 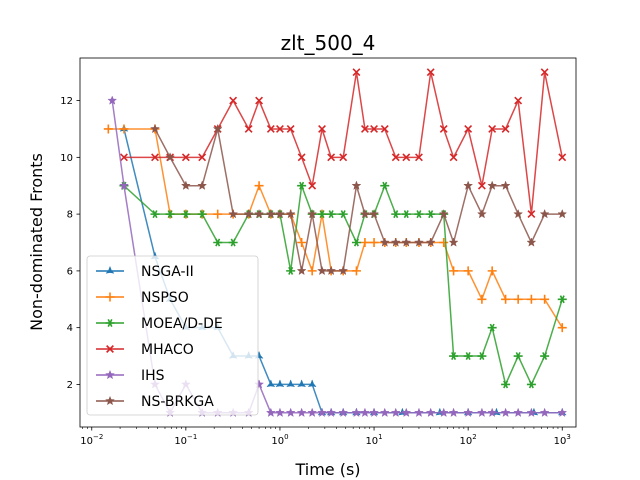 What do you see at coordinates (70, 385) in the screenshot?
I see `y-tick-label: 2` at bounding box center [70, 385].